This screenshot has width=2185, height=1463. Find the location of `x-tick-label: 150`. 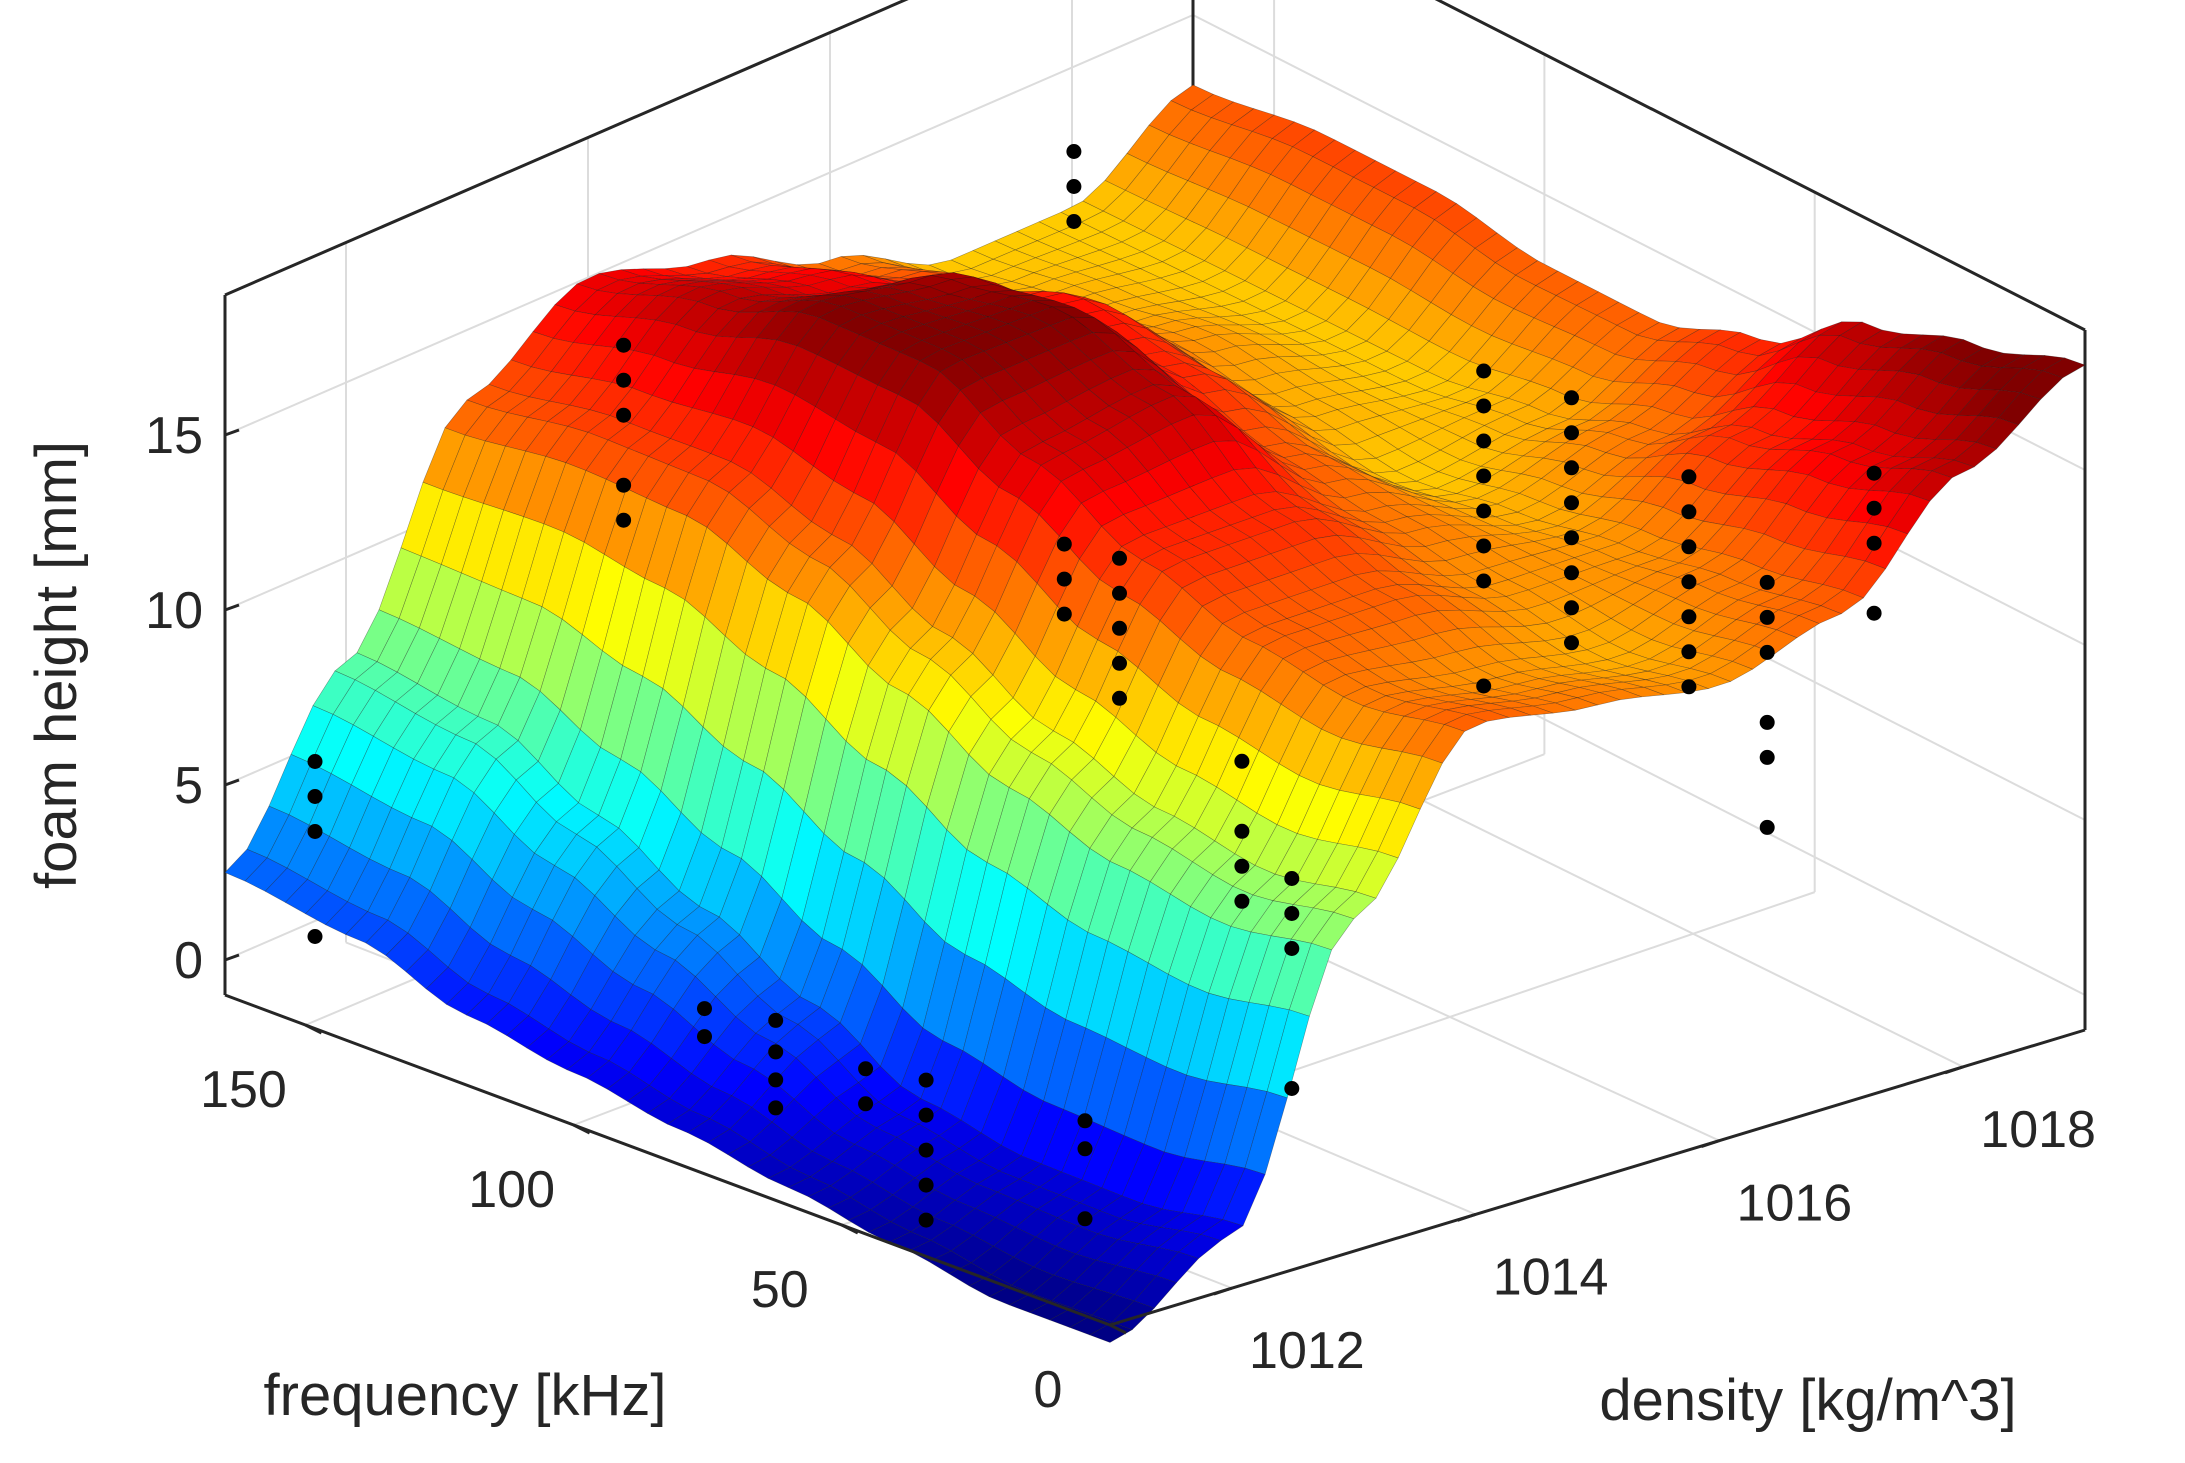

x-tick-label: 150 is located at coordinates (243, 1090).